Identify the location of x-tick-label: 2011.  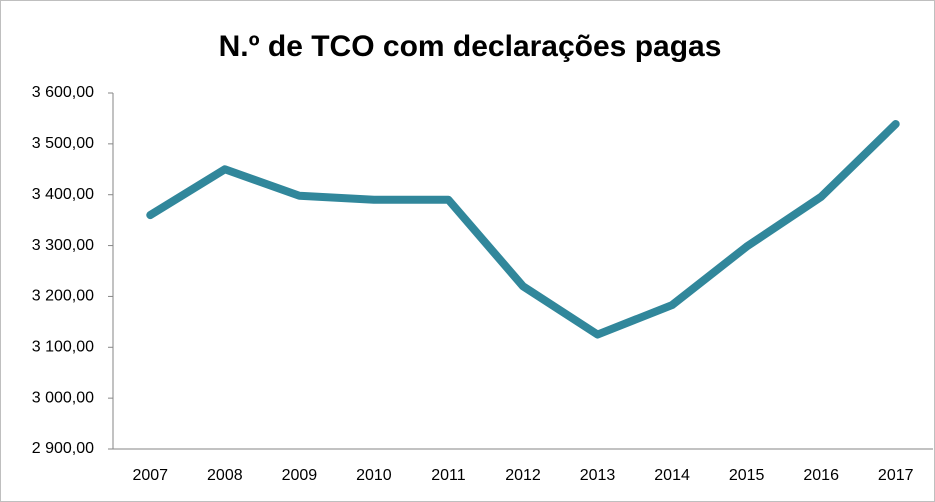
(448, 475).